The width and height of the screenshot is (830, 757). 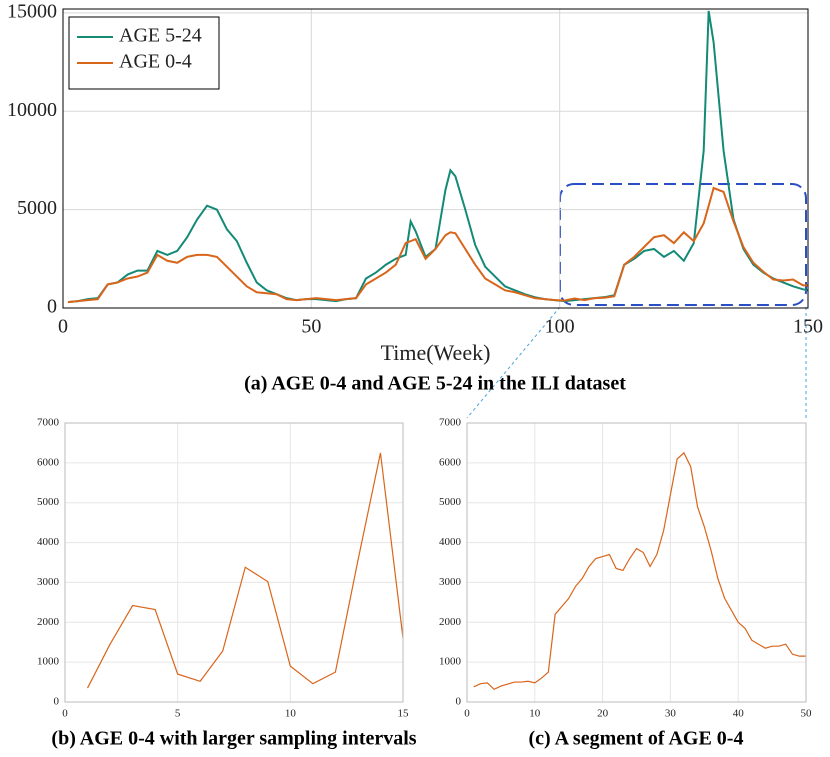 I want to click on legend-label: AGE 0-4, so click(x=155, y=62).